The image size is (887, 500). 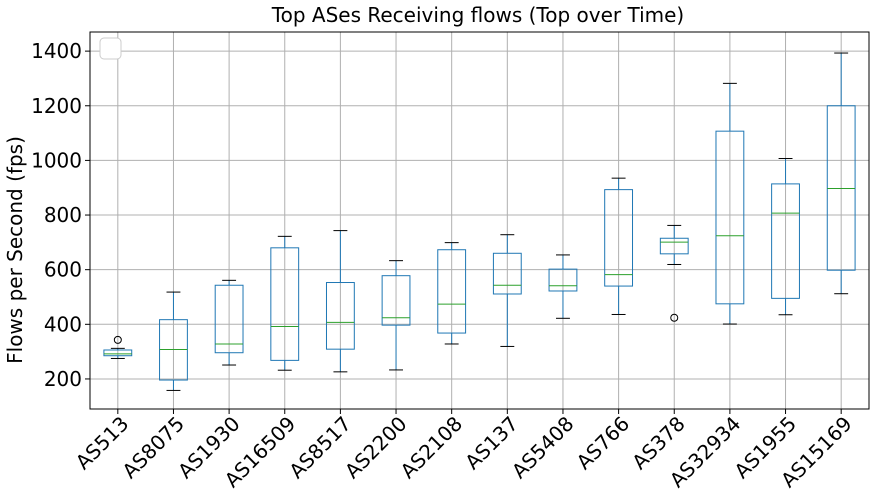 What do you see at coordinates (63, 270) in the screenshot?
I see `y-tick-label: 600` at bounding box center [63, 270].